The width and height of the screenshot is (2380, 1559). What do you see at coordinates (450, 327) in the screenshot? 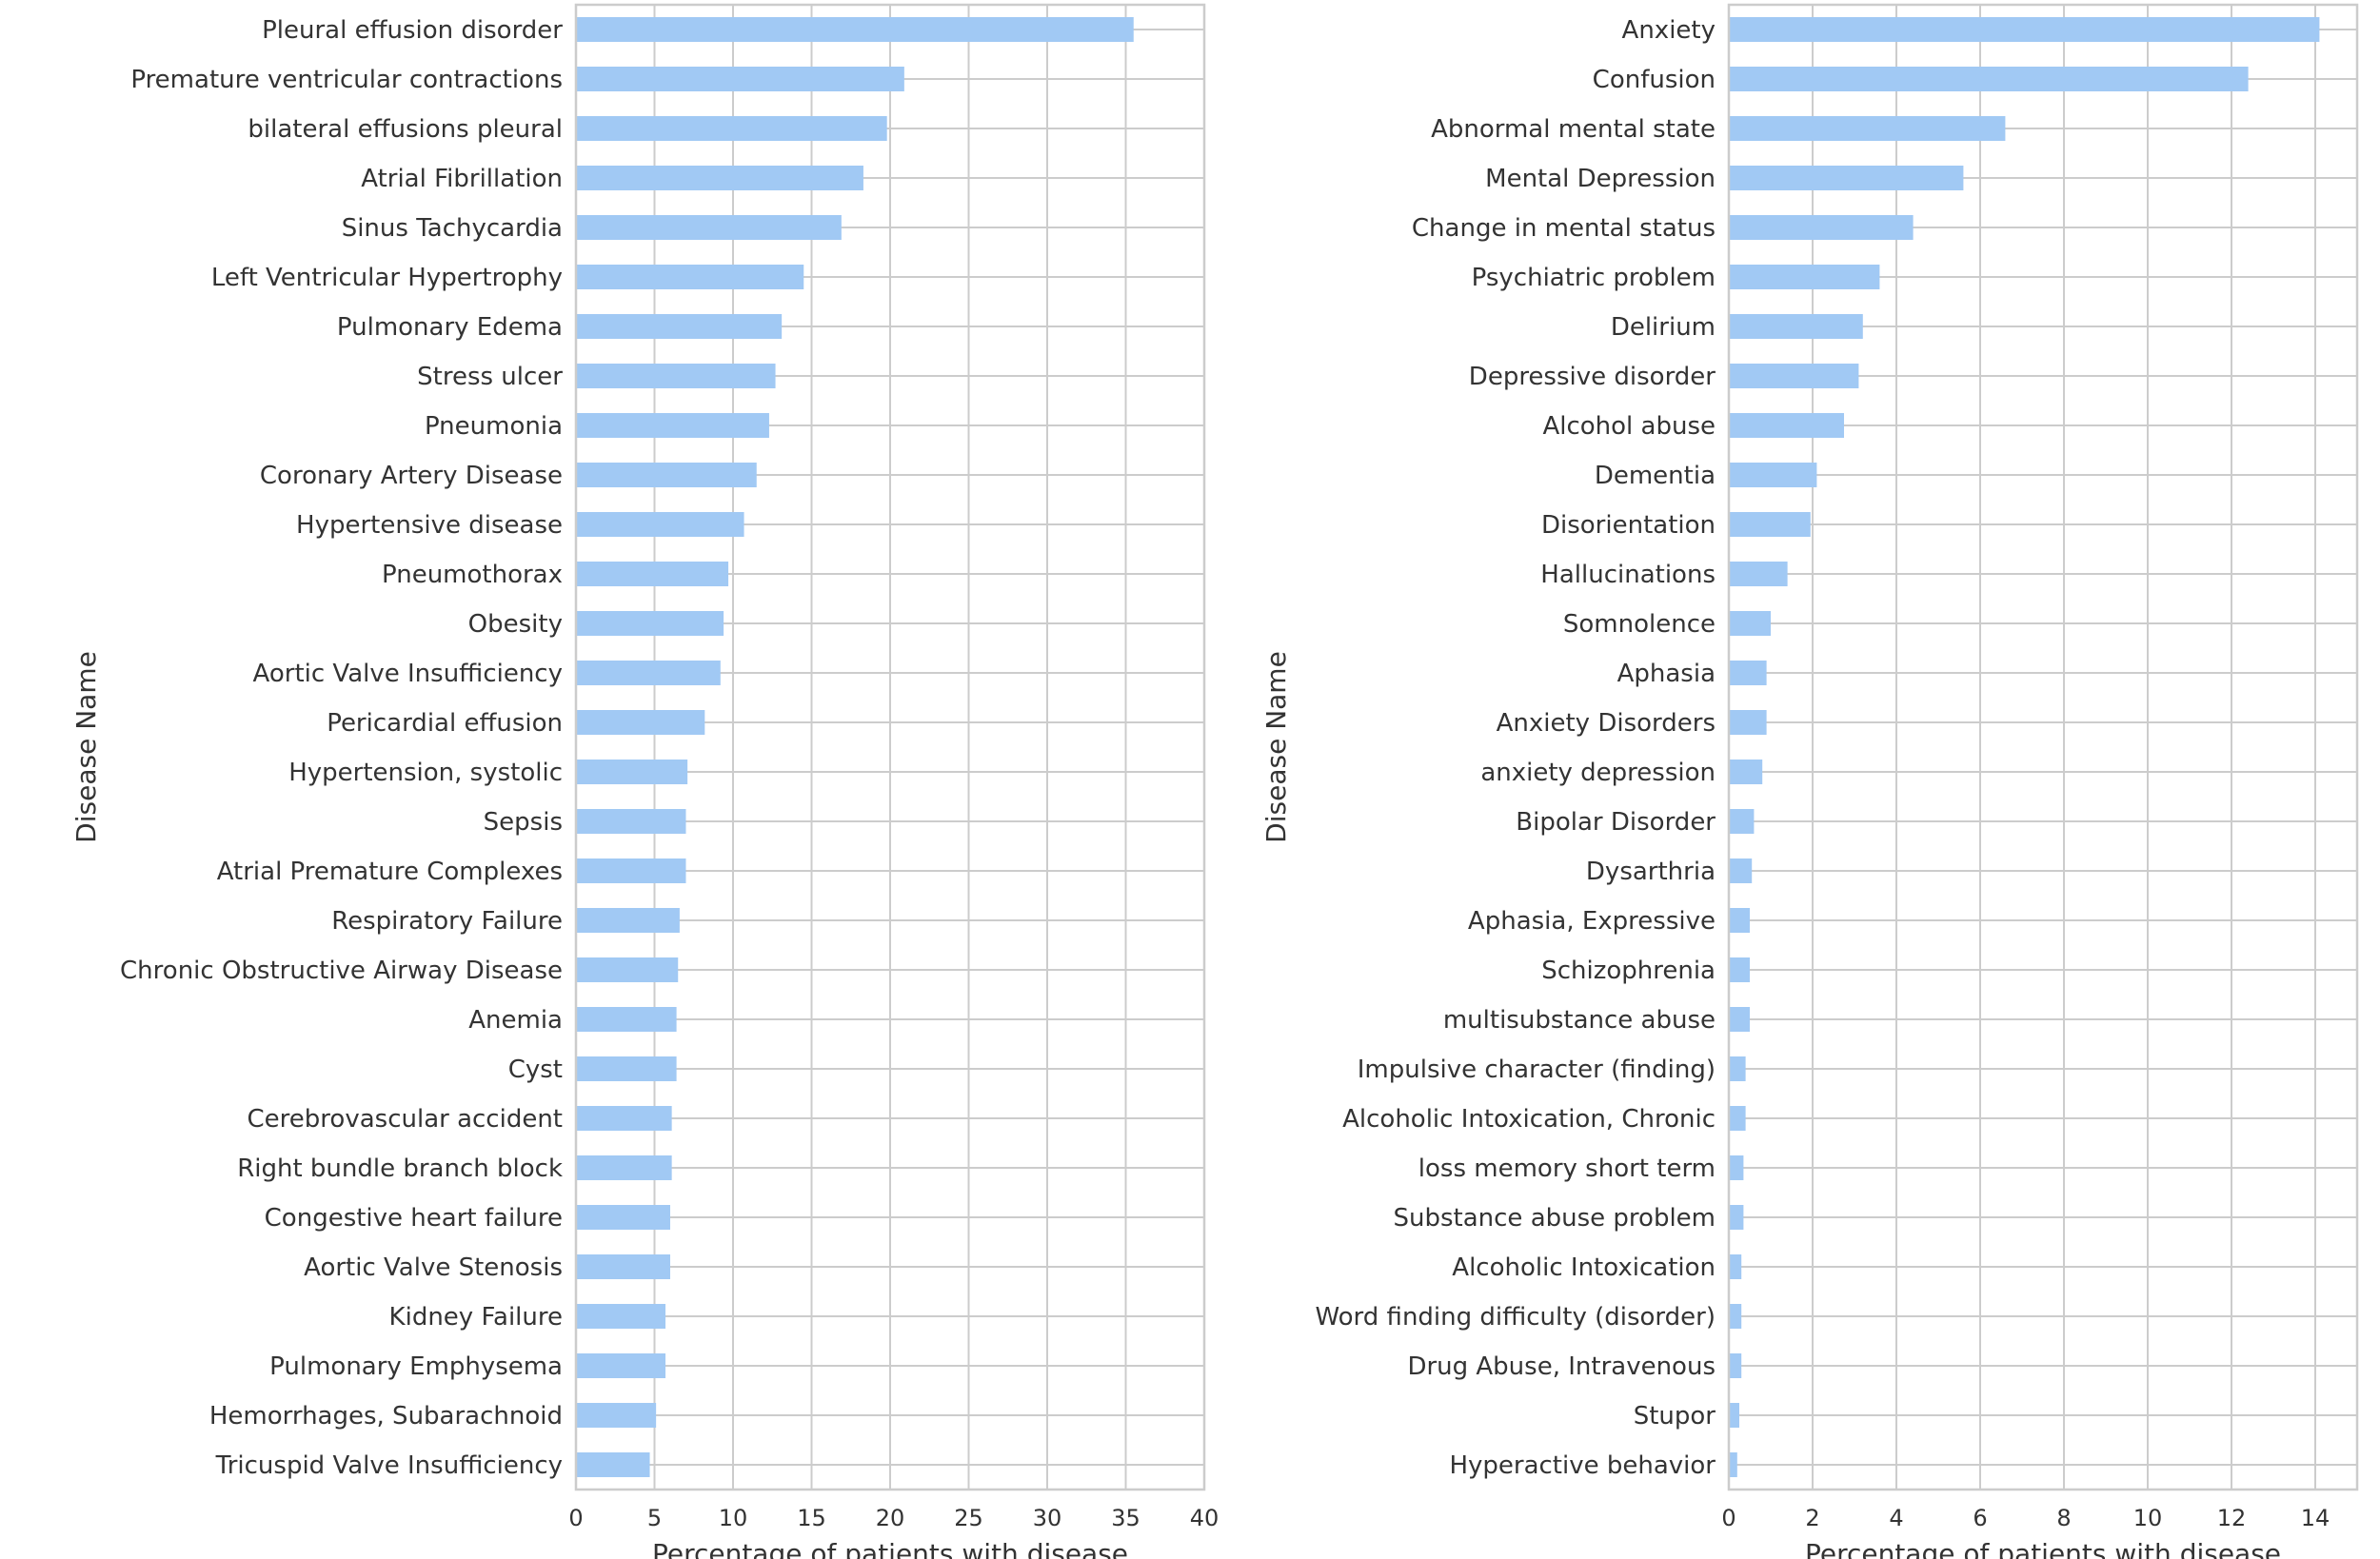
I see `category-label: Pulmonary Edema` at bounding box center [450, 327].